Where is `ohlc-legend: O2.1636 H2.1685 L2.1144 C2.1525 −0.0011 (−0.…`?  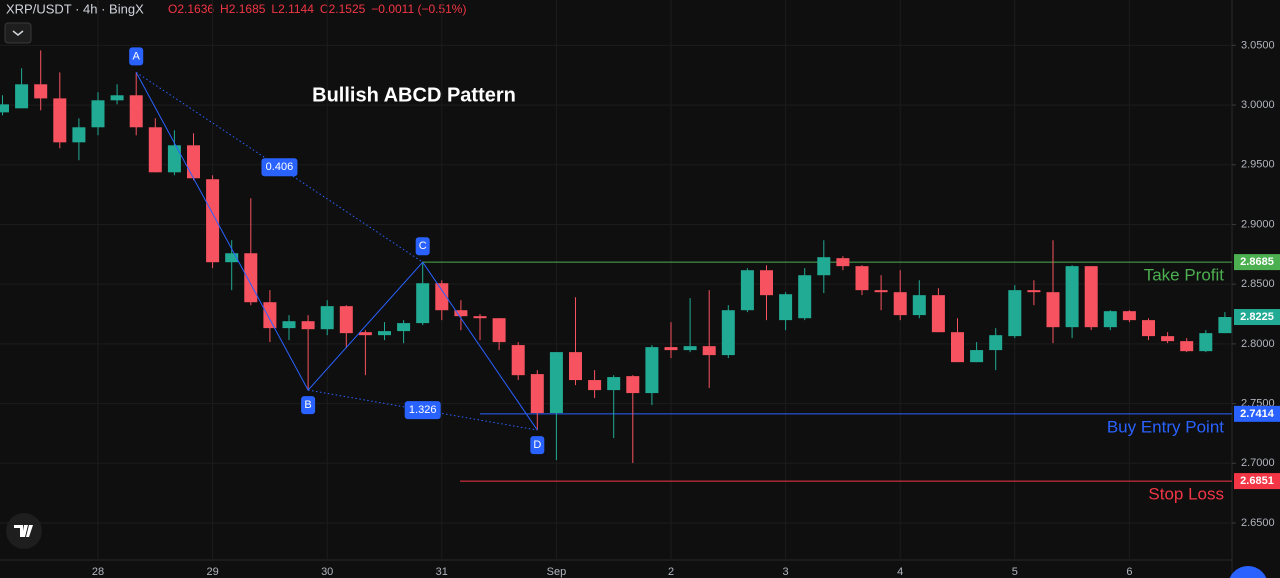
ohlc-legend: O2.1636 H2.1685 L2.1144 C2.1525 −0.0011 (−0.… is located at coordinates (317, 9).